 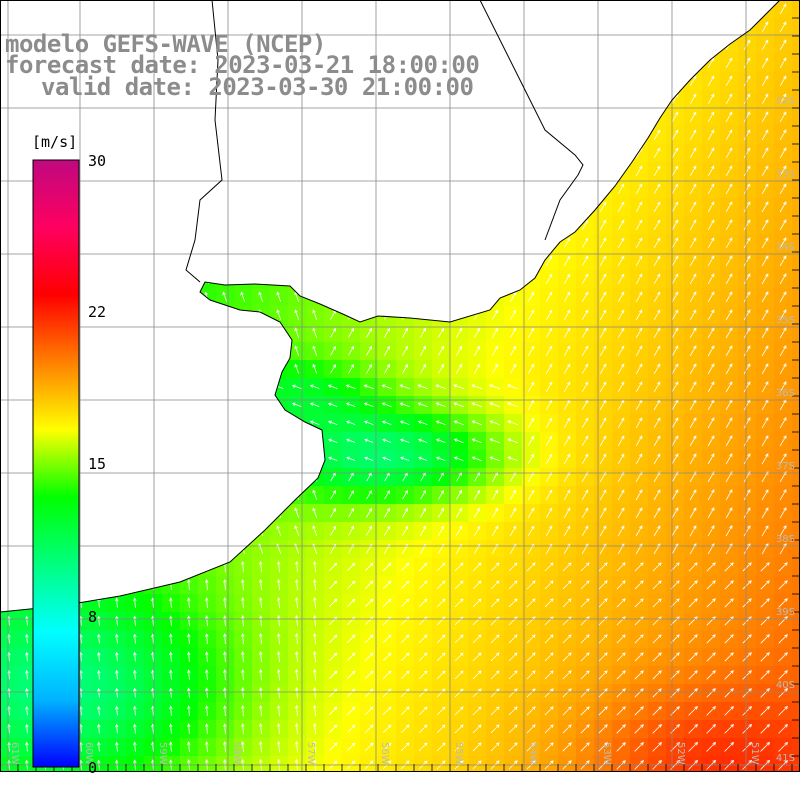 What do you see at coordinates (785, 247) in the screenshot?
I see `lat-label: 34S` at bounding box center [785, 247].